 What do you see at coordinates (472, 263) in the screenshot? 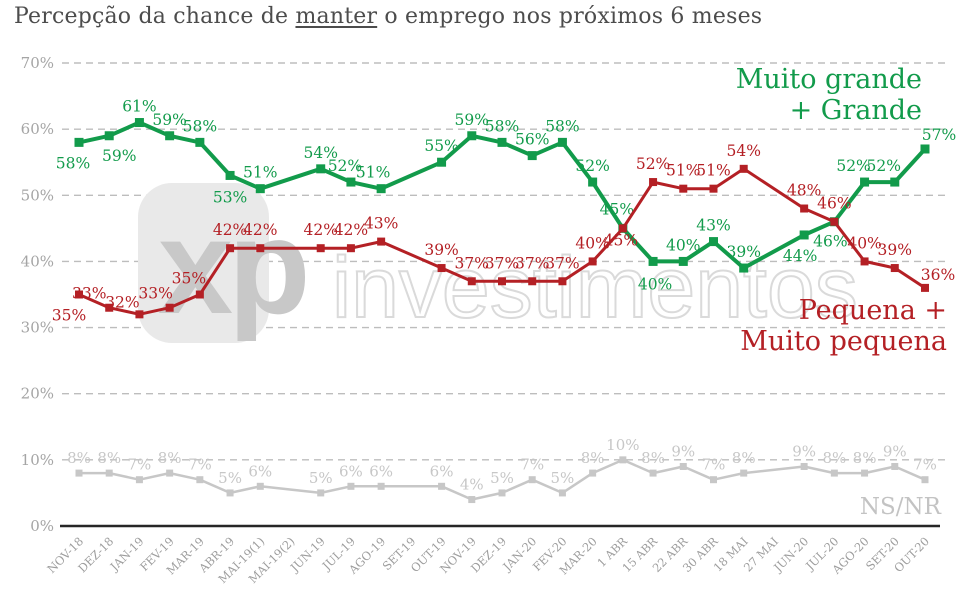
I see `series-1-label: 37%` at bounding box center [472, 263].